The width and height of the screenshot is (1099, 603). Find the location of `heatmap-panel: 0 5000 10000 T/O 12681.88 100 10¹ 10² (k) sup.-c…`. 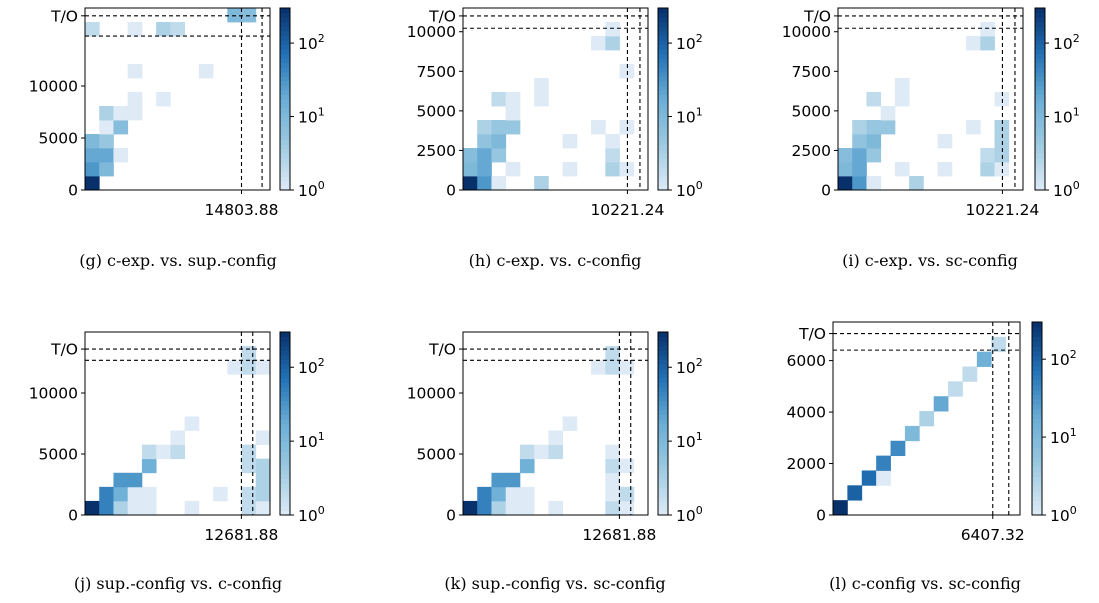

heatmap-panel: 0 5000 10000 T/O 12681.88 100 10¹ 10² (k) sup.-c… is located at coordinates (555, 462).